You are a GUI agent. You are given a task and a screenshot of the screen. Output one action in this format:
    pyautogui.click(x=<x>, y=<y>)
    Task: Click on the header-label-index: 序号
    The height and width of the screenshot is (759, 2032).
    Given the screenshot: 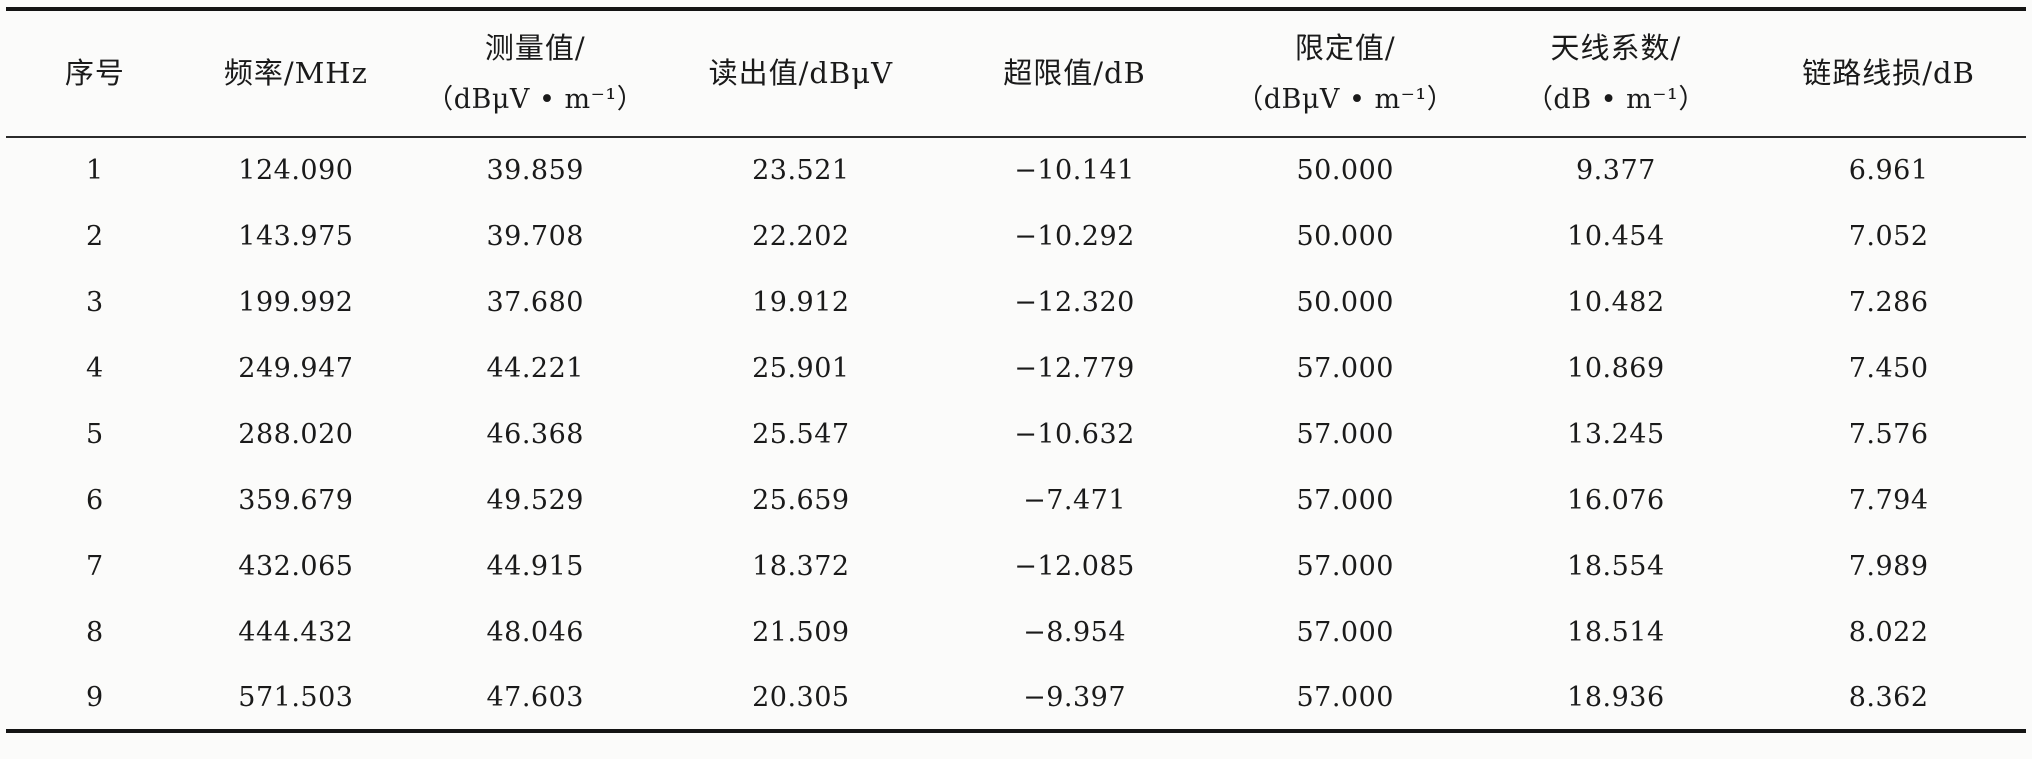 What is the action you would take?
    pyautogui.click(x=94, y=72)
    